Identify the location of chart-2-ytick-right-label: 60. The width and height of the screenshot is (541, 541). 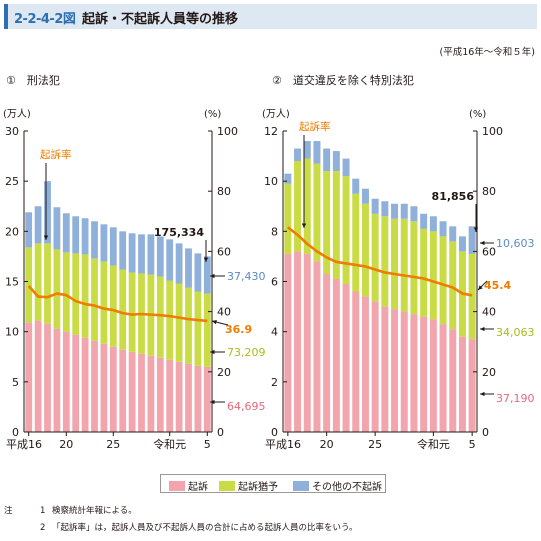
(489, 251).